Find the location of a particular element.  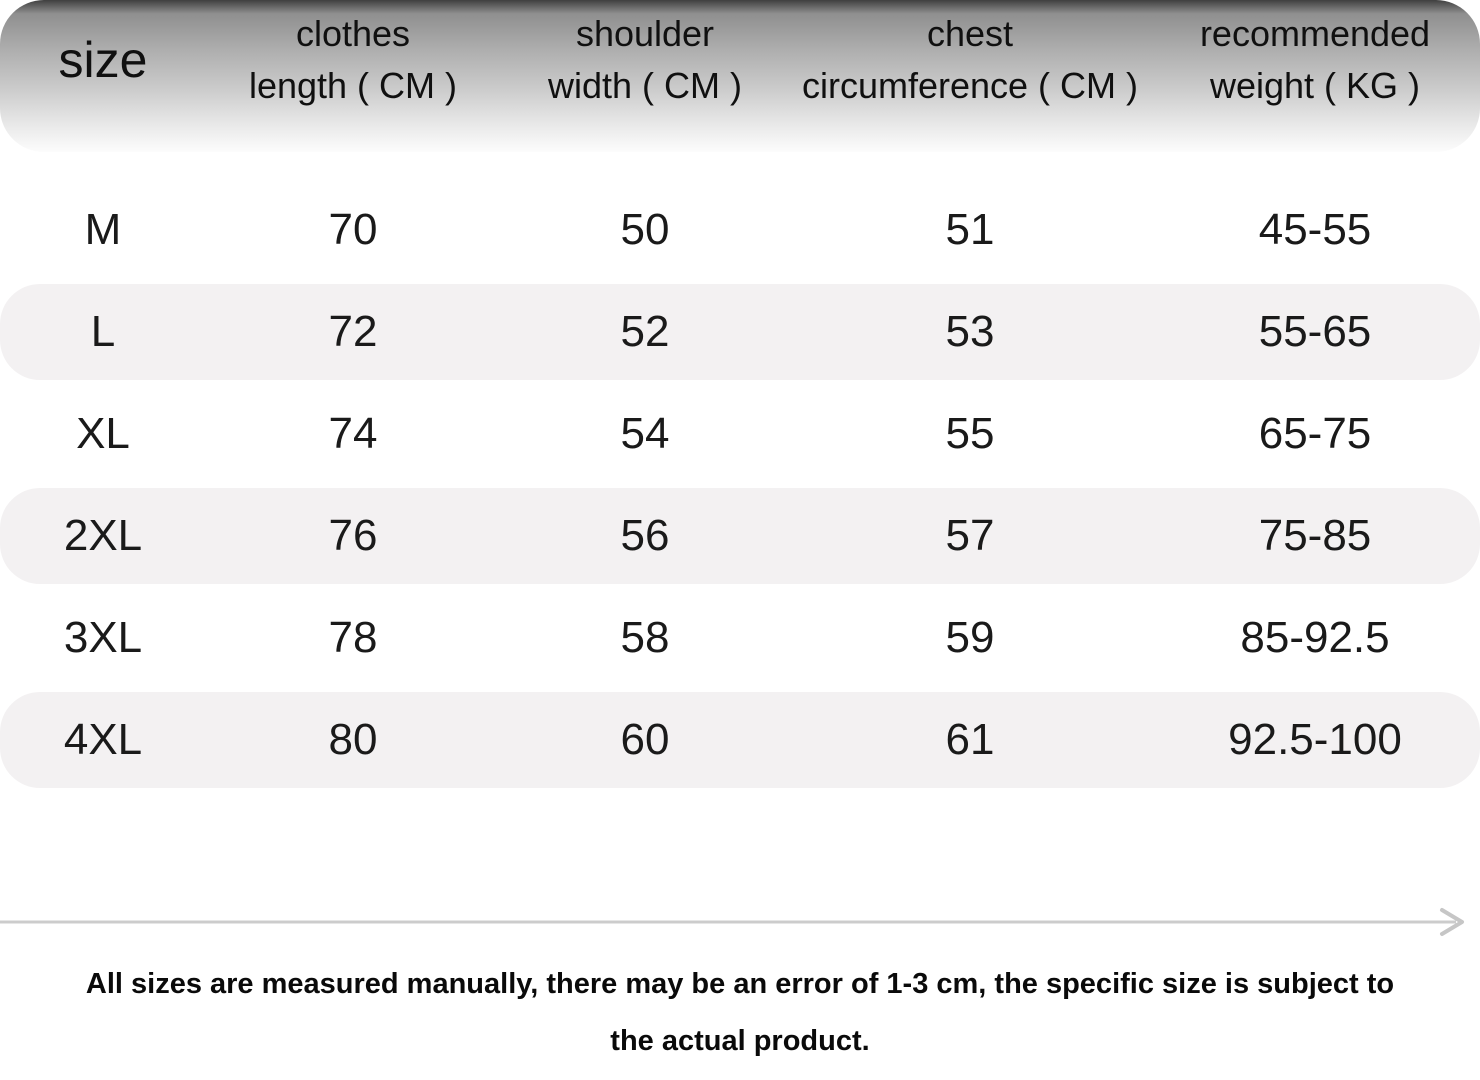

chest-circumference-cell: 53 is located at coordinates (970, 331).